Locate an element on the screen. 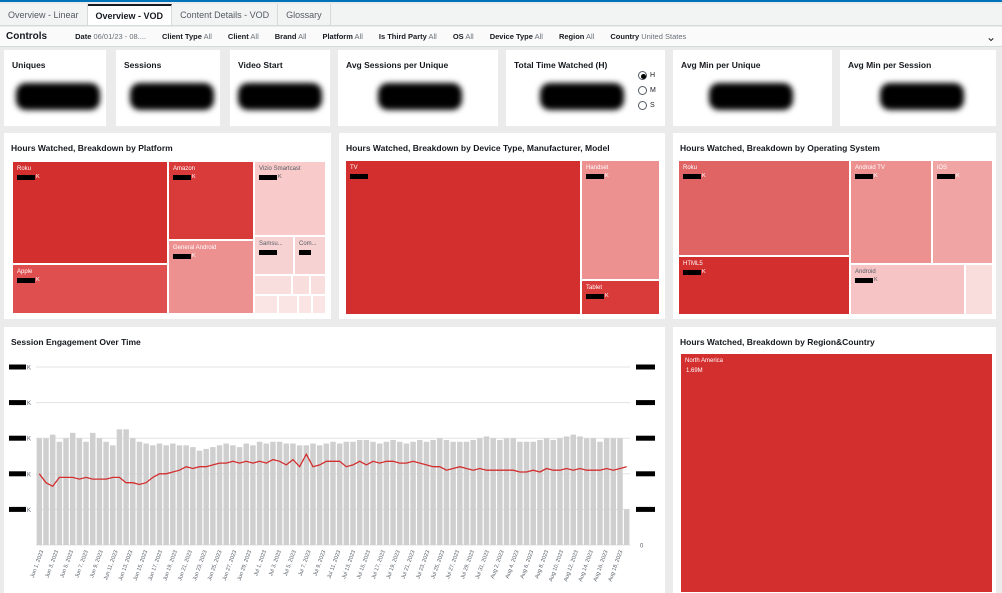 This screenshot has width=1002, height=593. treemap-cell-os-android: Android K is located at coordinates (907, 289).